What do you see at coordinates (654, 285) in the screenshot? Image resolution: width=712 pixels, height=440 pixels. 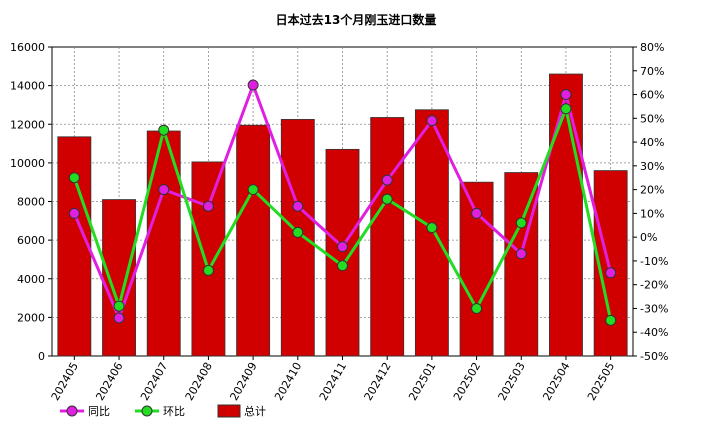 I see `right-tick-label-3: -20%` at bounding box center [654, 285].